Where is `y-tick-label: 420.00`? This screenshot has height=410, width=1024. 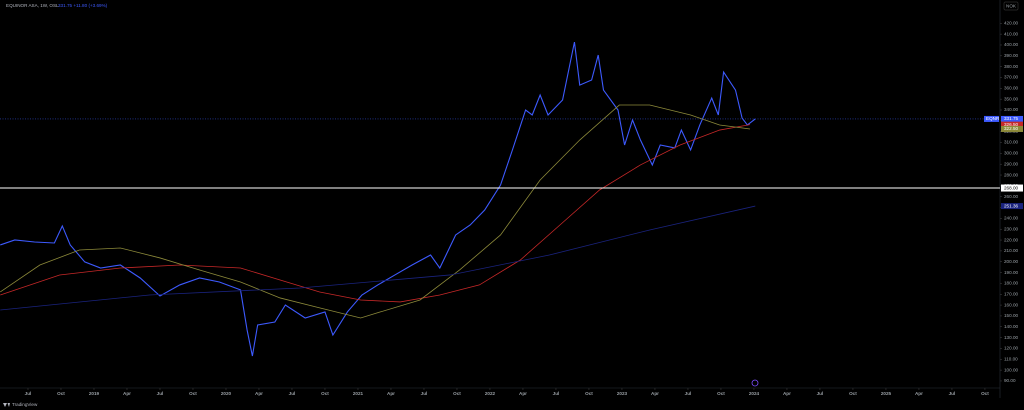 y-tick-label: 420.00 is located at coordinates (1011, 23).